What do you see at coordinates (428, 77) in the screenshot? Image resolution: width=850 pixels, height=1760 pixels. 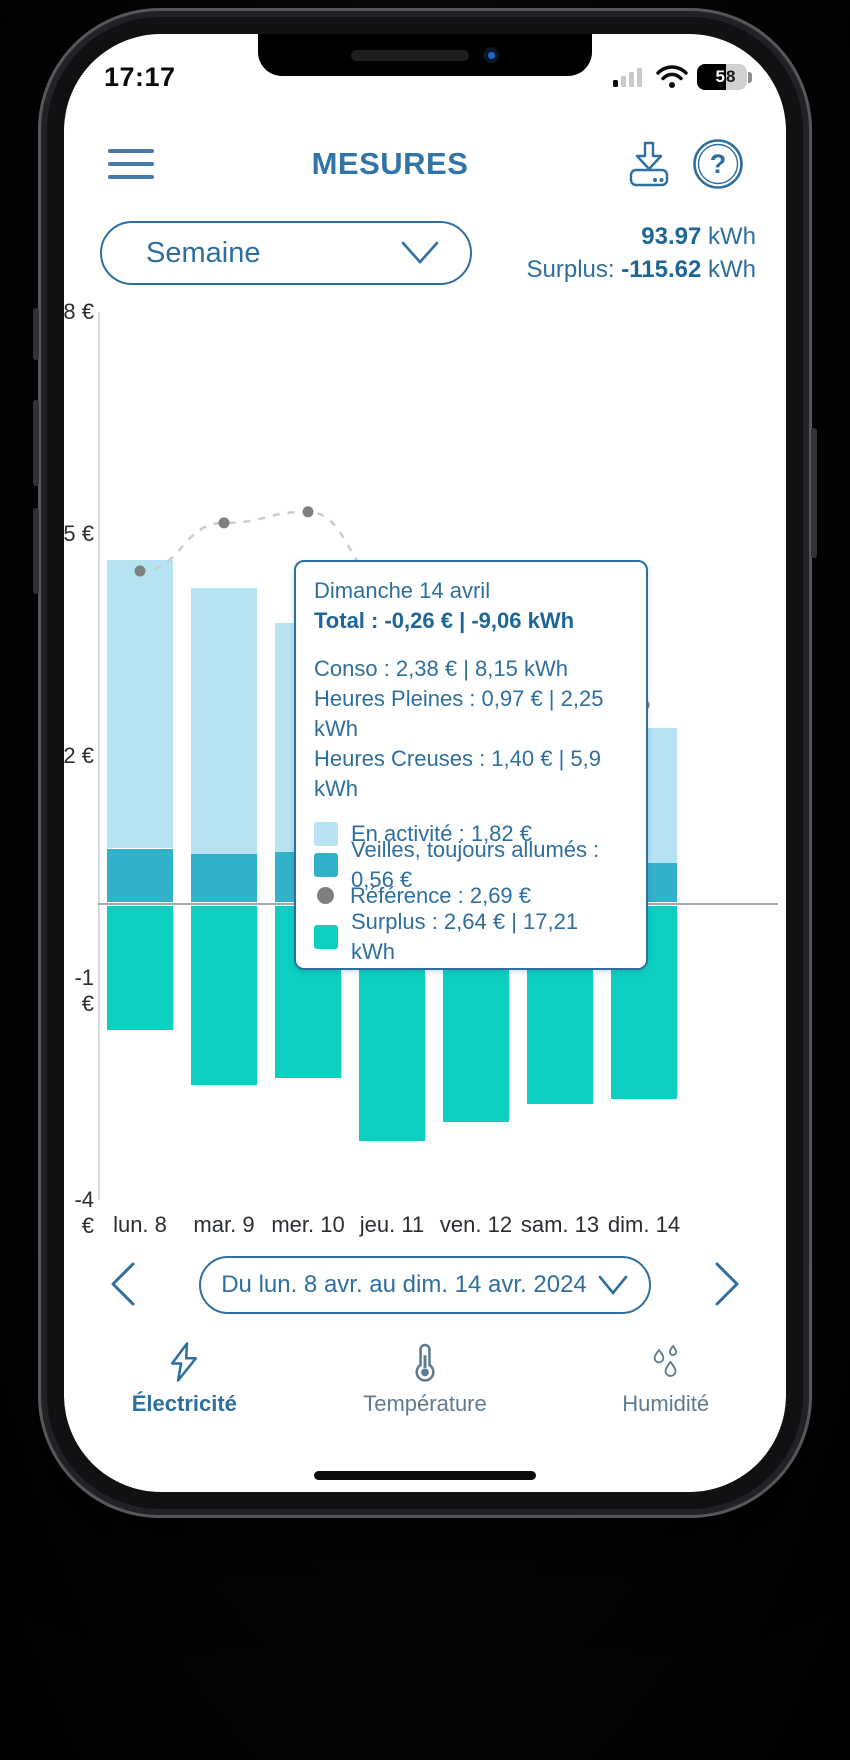 I see `status-bar: 17:17 5 8` at bounding box center [428, 77].